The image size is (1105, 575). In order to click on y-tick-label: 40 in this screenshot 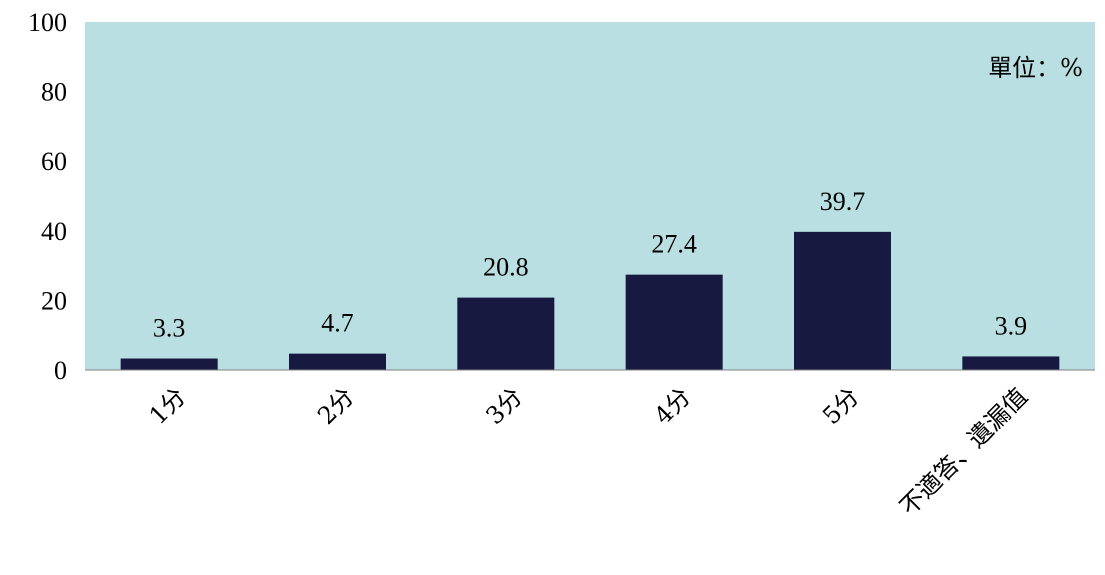, I will do `click(54, 231)`.